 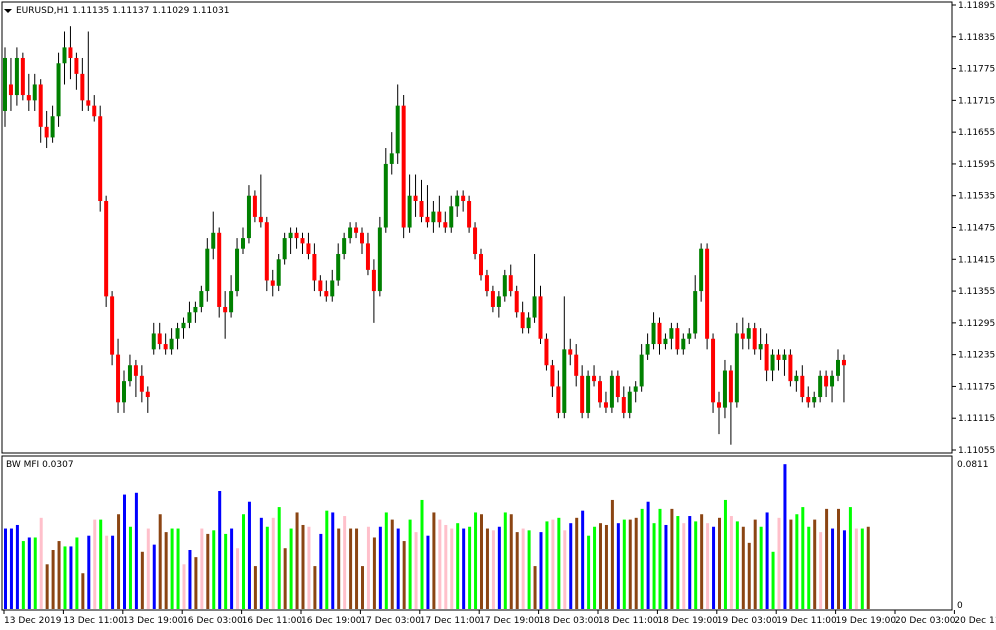 I want to click on chevron-down-icon, so click(x=8, y=11).